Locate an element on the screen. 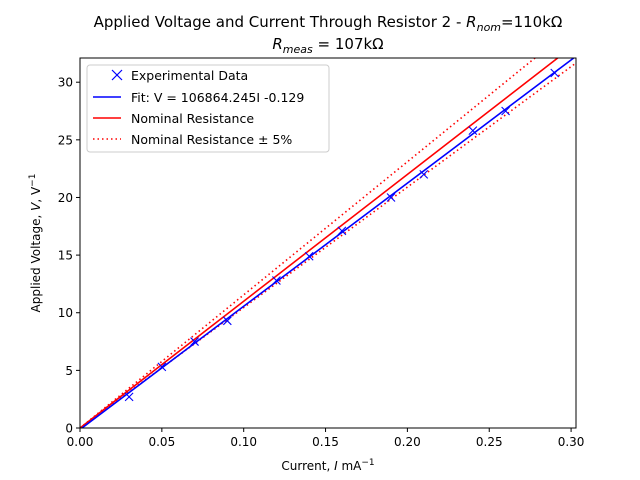 The width and height of the screenshot is (640, 480). x-tick-label: 0.05 is located at coordinates (161, 442).